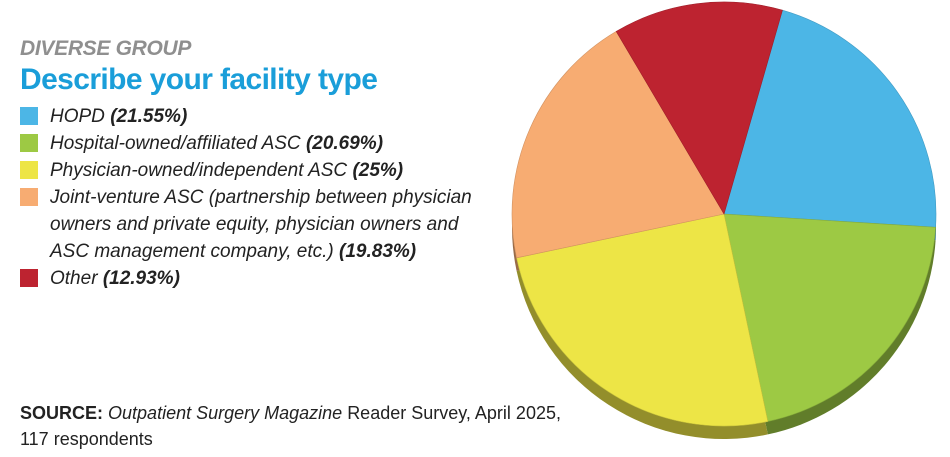 This screenshot has width=950, height=457. I want to click on pie-slice-joint-venture-asc, so click(618, 145).